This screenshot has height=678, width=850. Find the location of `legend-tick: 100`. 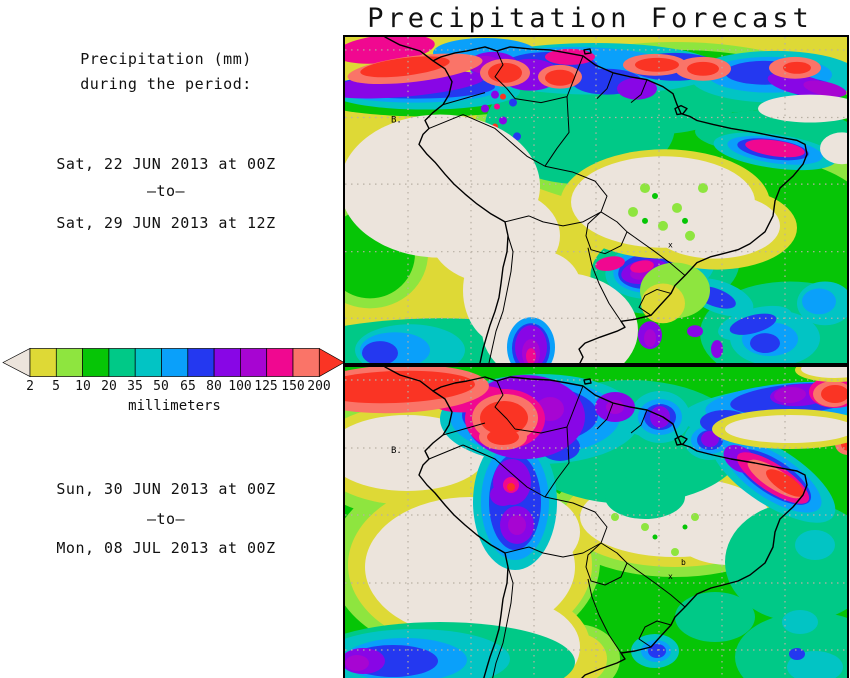

legend-tick: 100 is located at coordinates (240, 386).